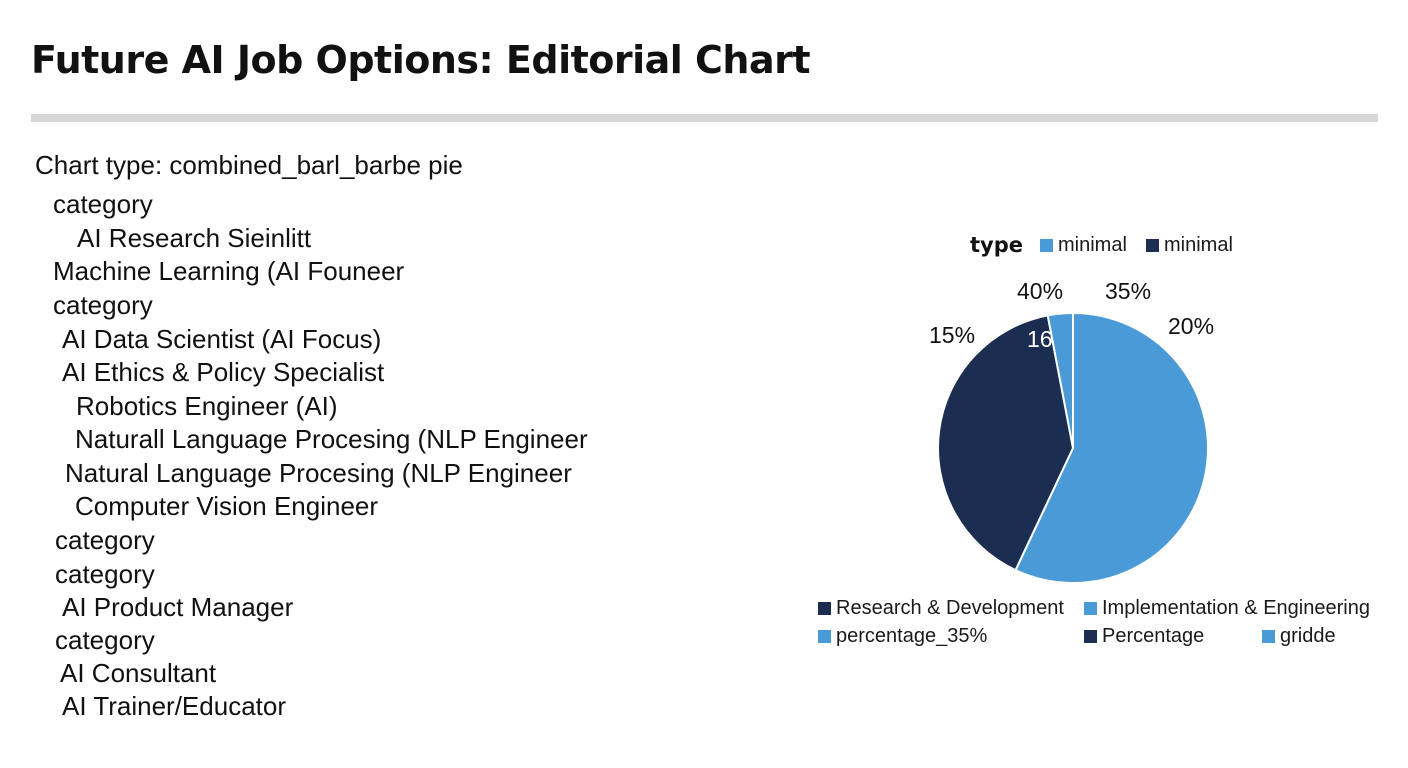 The image size is (1408, 768). What do you see at coordinates (249, 165) in the screenshot?
I see `chart-type-line: Chart type: combined_barl_barbe pie` at bounding box center [249, 165].